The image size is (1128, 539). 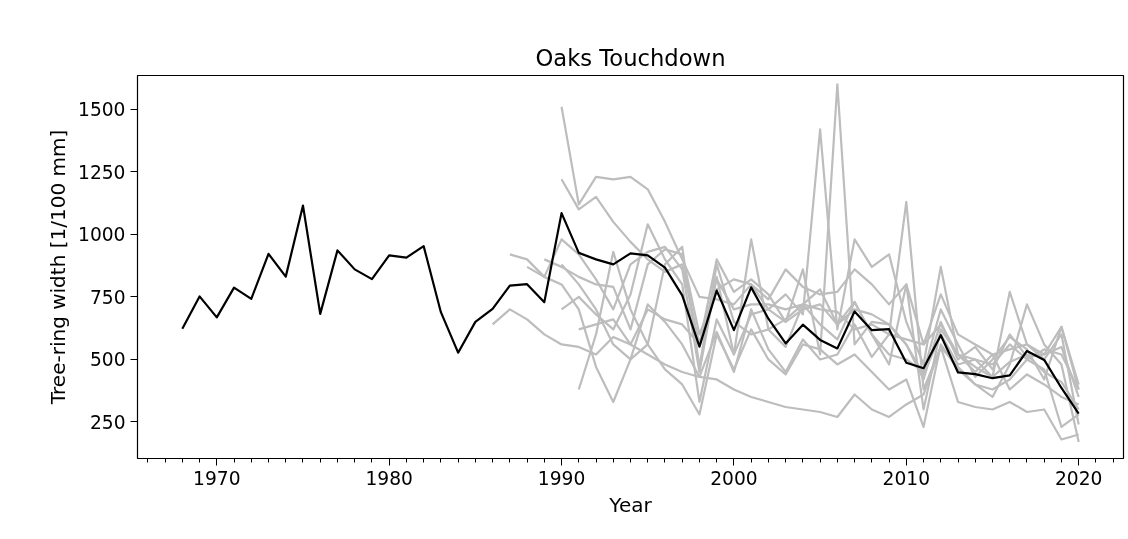 I want to click on y-tick-label: 1250, so click(x=102, y=172).